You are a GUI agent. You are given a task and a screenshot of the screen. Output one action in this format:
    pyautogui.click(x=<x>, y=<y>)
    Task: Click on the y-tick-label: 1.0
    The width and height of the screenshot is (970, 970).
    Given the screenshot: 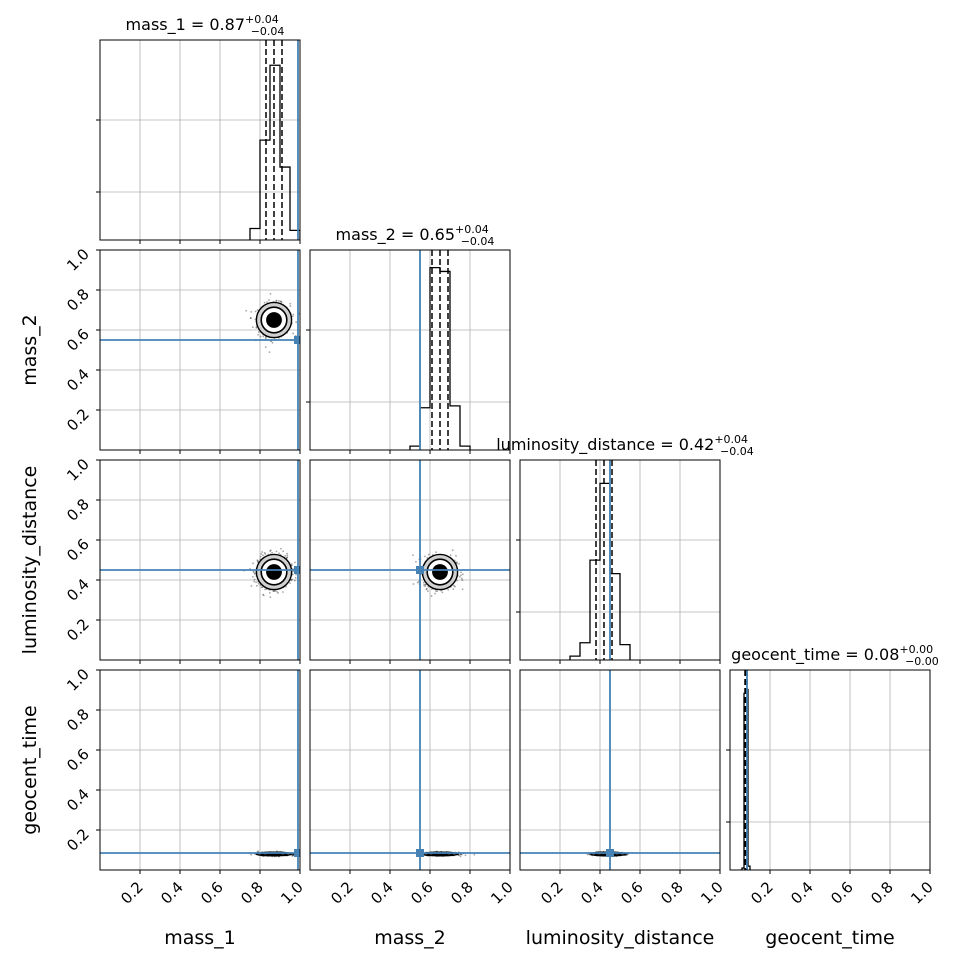 What is the action you would take?
    pyautogui.click(x=78, y=680)
    